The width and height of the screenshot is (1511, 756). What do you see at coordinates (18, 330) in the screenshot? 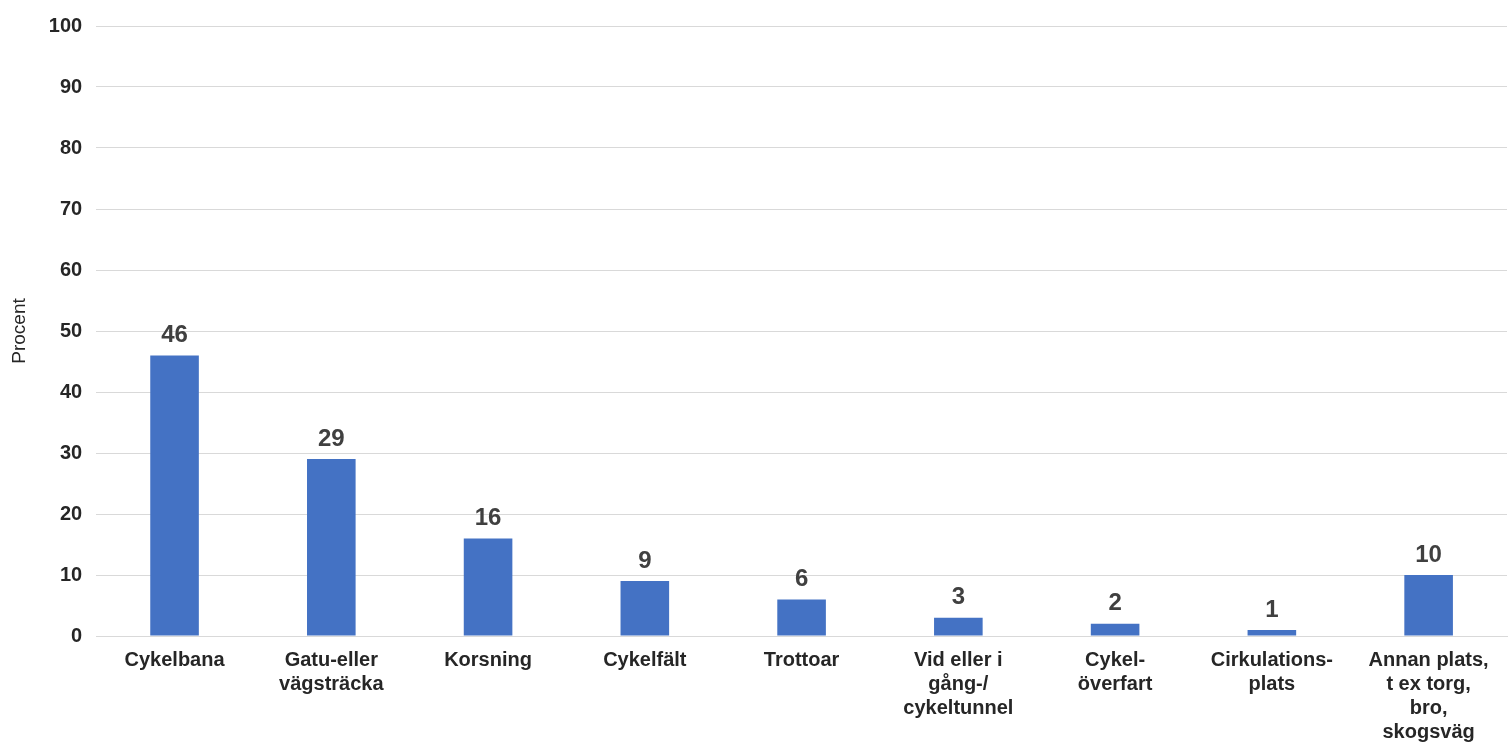
I see `y-axis-title: Procent` at bounding box center [18, 330].